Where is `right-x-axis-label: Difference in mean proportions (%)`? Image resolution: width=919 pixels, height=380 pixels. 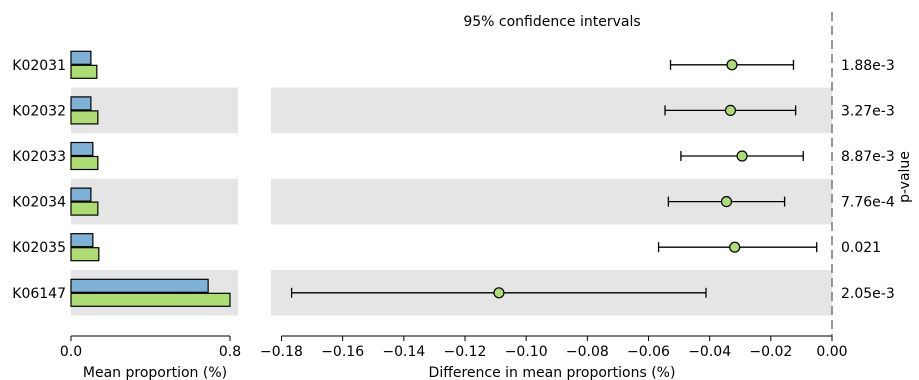
right-x-axis-label: Difference in mean proportions (%) is located at coordinates (552, 372).